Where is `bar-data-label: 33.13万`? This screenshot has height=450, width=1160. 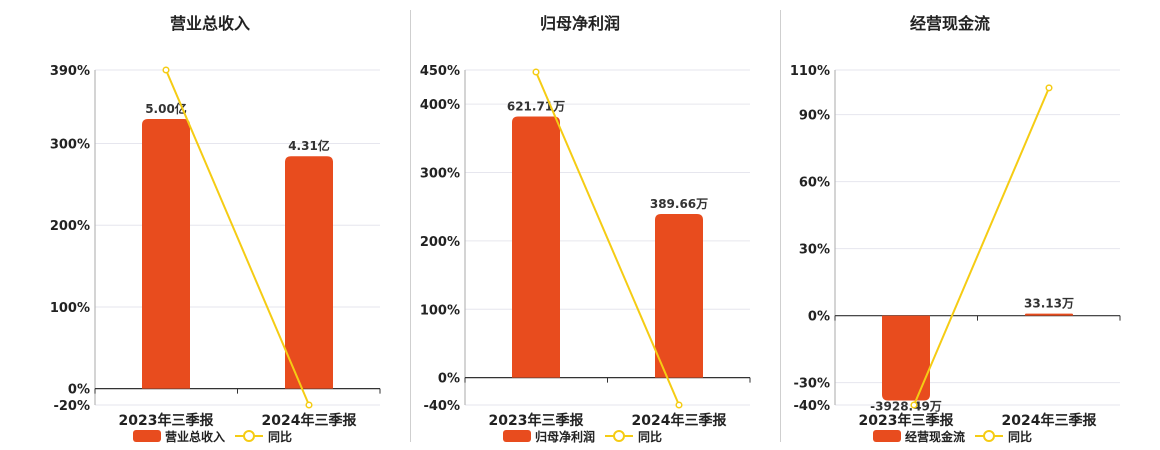 bar-data-label: 33.13万 is located at coordinates (1049, 304).